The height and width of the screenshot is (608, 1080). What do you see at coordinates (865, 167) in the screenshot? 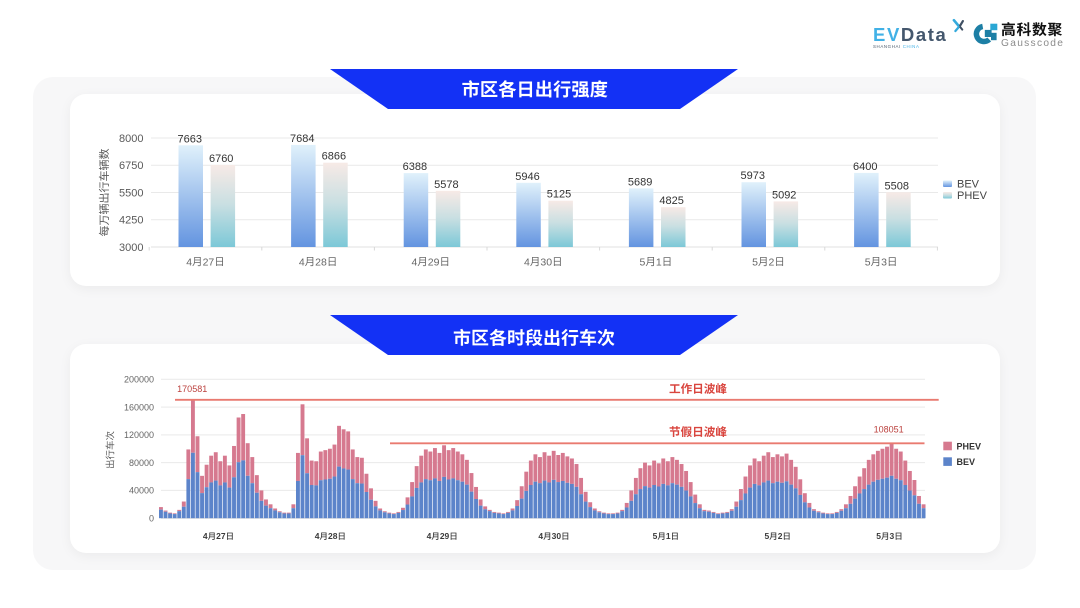
I see `svg-text: 6400` at bounding box center [865, 167].